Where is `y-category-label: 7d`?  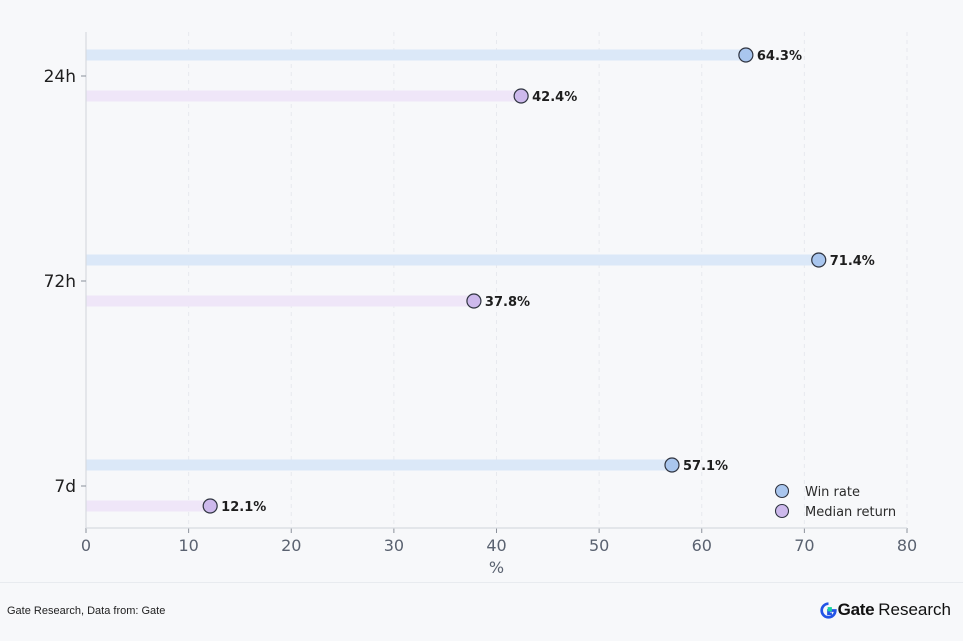 y-category-label: 7d is located at coordinates (65, 487).